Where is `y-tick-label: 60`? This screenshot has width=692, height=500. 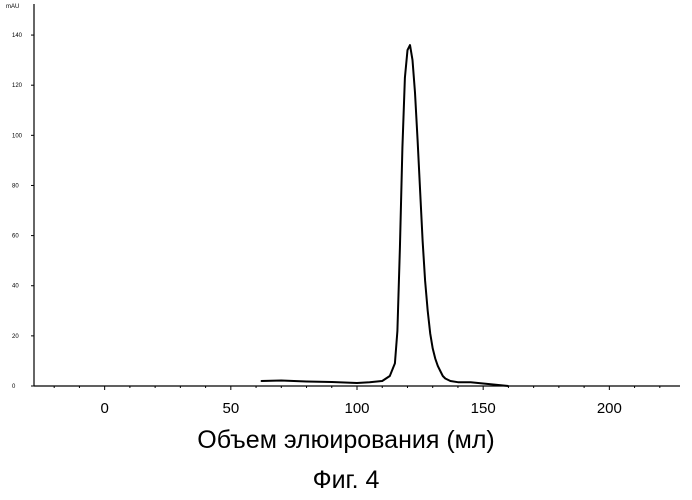
y-tick-label: 60 is located at coordinates (15, 237).